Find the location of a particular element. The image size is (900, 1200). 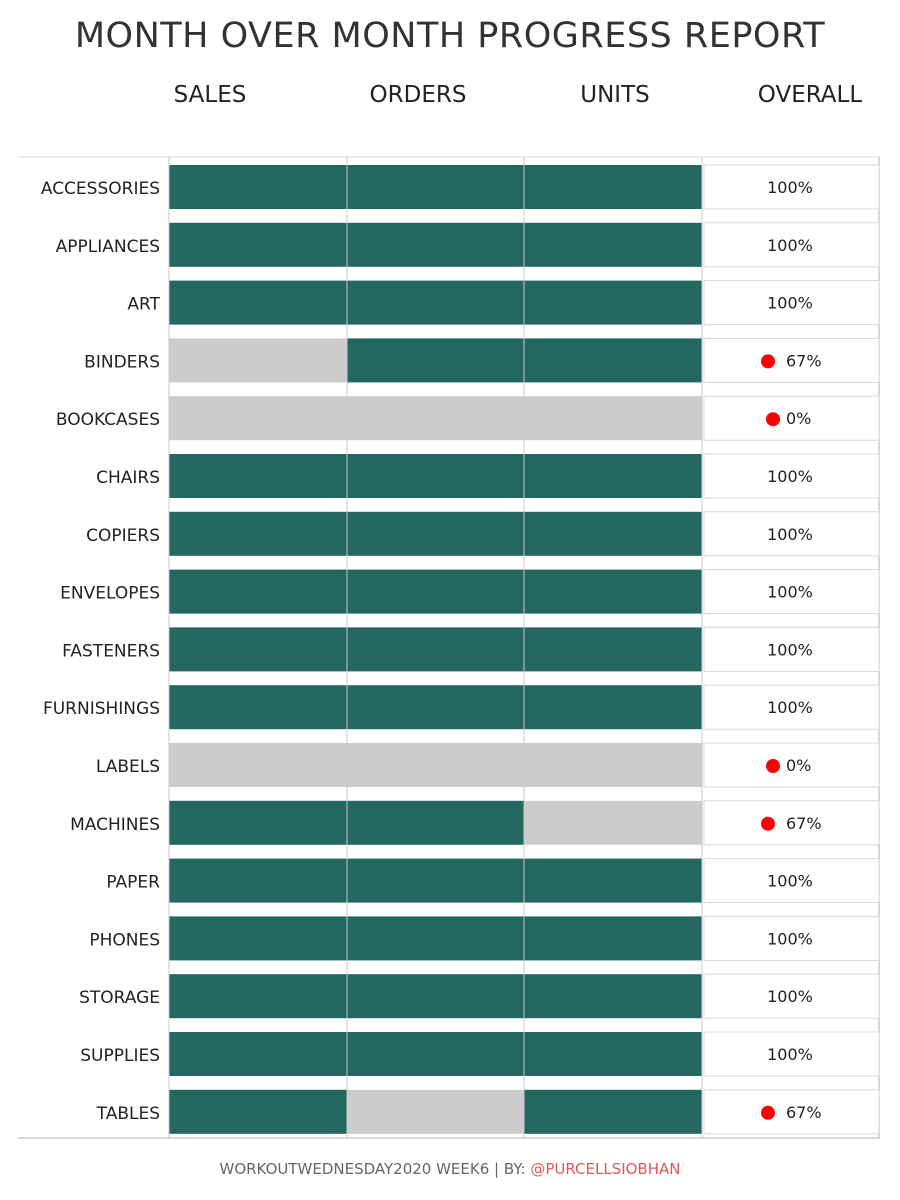

row-label: SUPPLIES is located at coordinates (120, 1056).